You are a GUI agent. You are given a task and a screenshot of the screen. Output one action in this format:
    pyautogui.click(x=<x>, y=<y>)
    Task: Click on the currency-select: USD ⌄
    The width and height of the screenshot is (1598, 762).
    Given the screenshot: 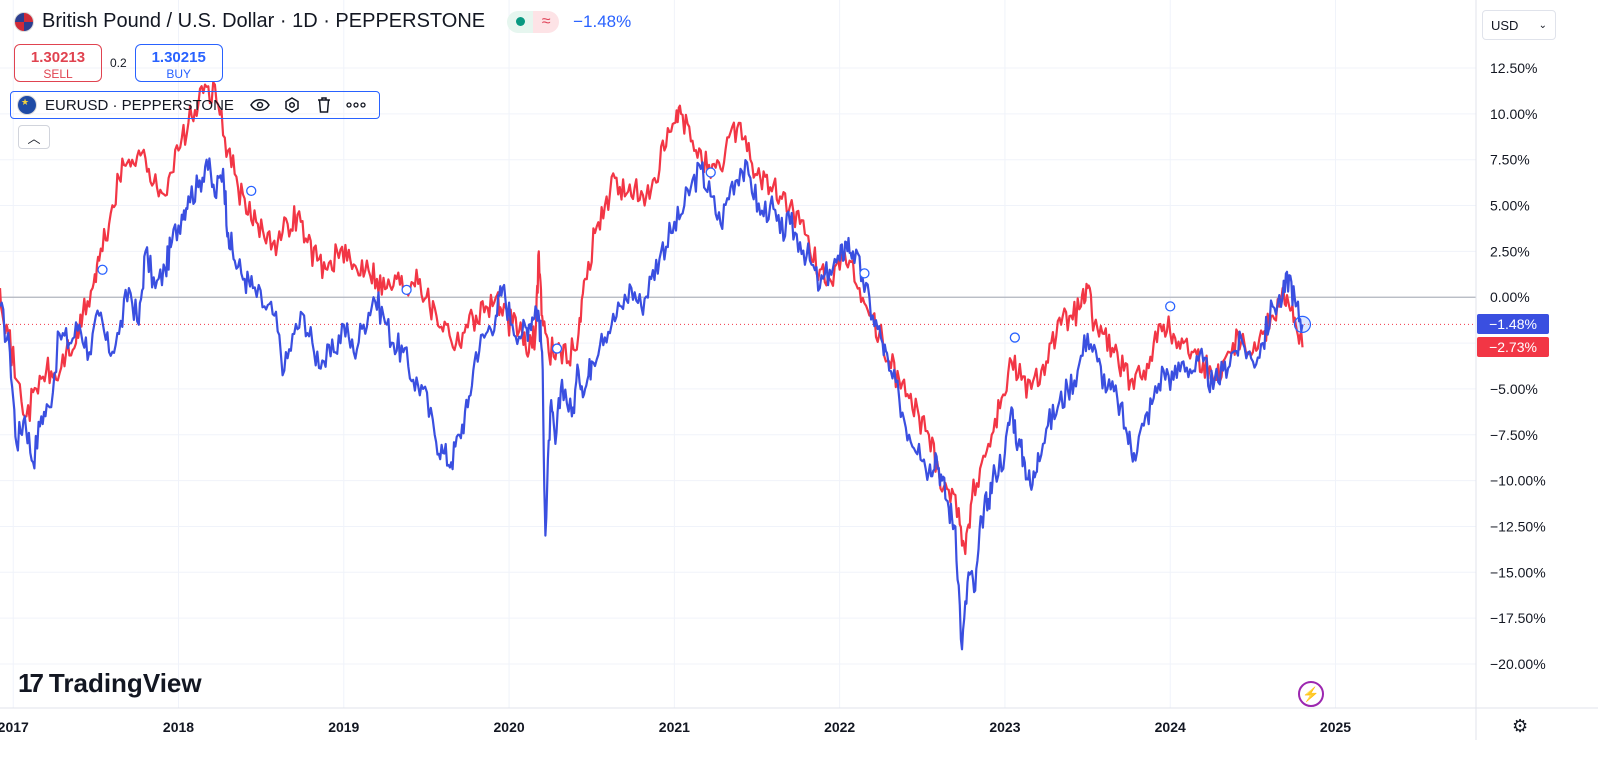 What is the action you would take?
    pyautogui.click(x=1519, y=25)
    